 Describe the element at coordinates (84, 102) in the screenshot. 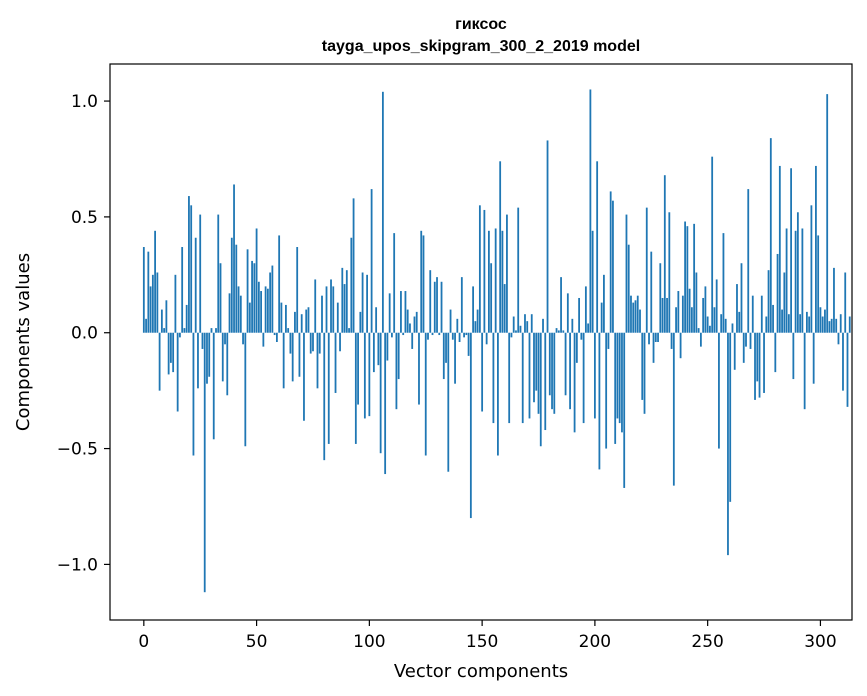

I see `y-tick-label: 1.0` at that location.